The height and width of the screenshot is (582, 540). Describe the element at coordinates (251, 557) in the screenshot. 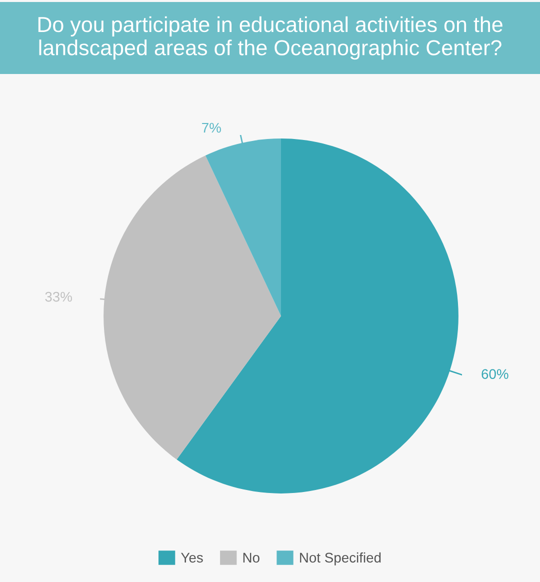

I see `legend-label: No` at that location.